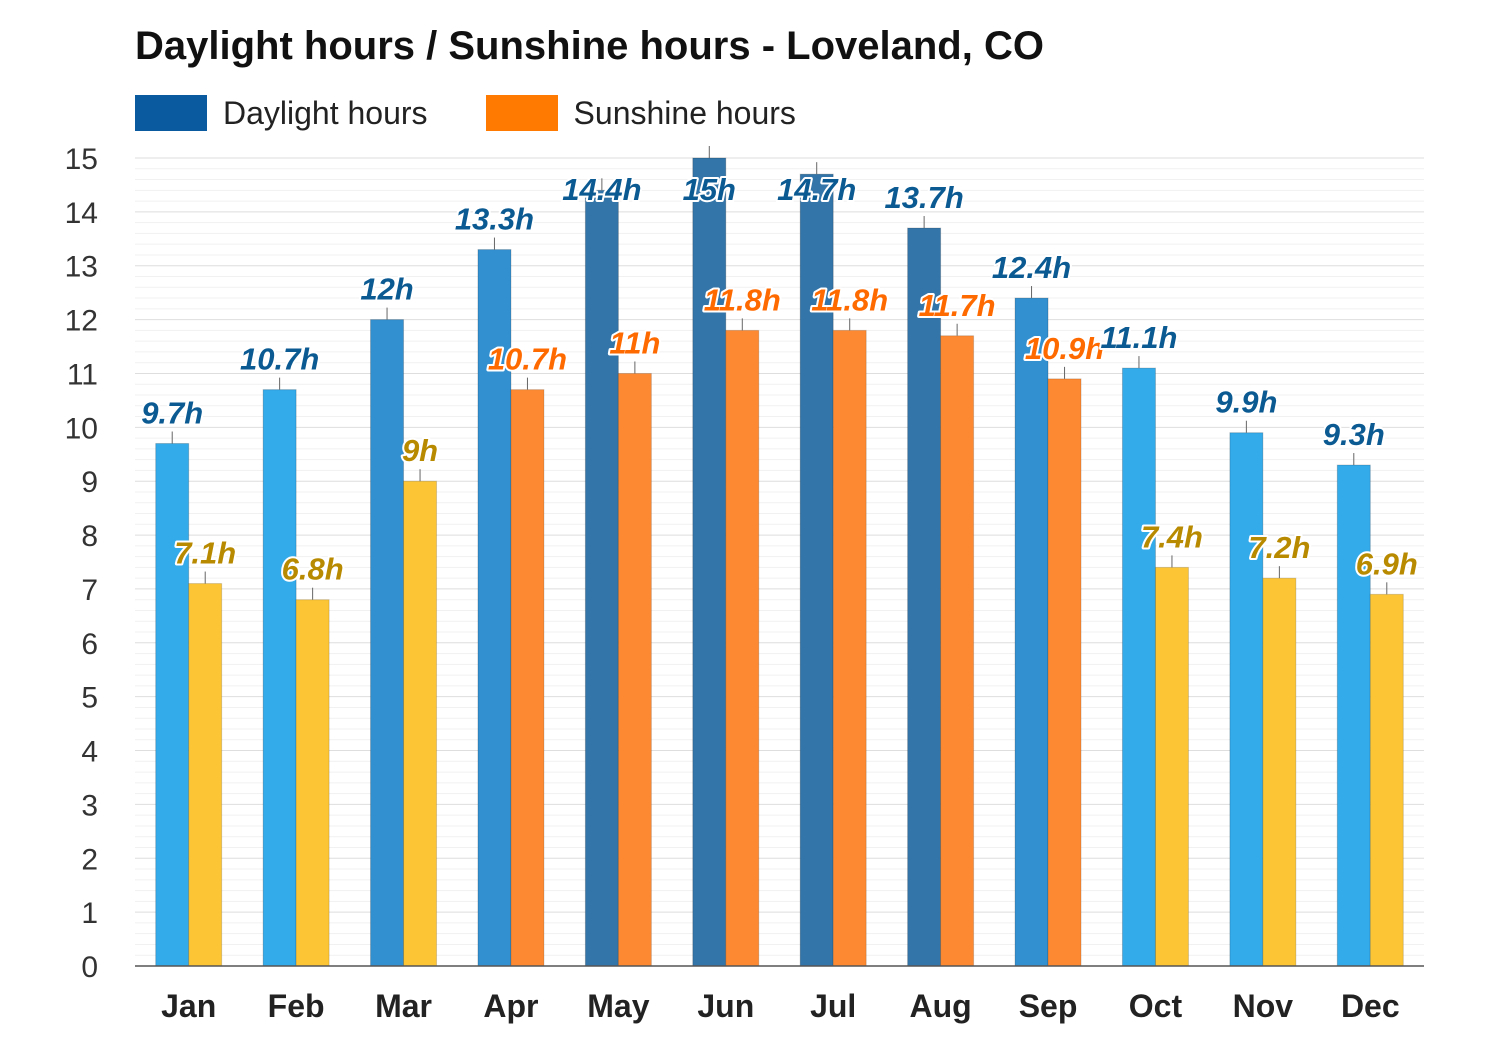 This screenshot has width=1500, height=1050. What do you see at coordinates (171, 113) in the screenshot?
I see `legend-swatch-daylight` at bounding box center [171, 113].